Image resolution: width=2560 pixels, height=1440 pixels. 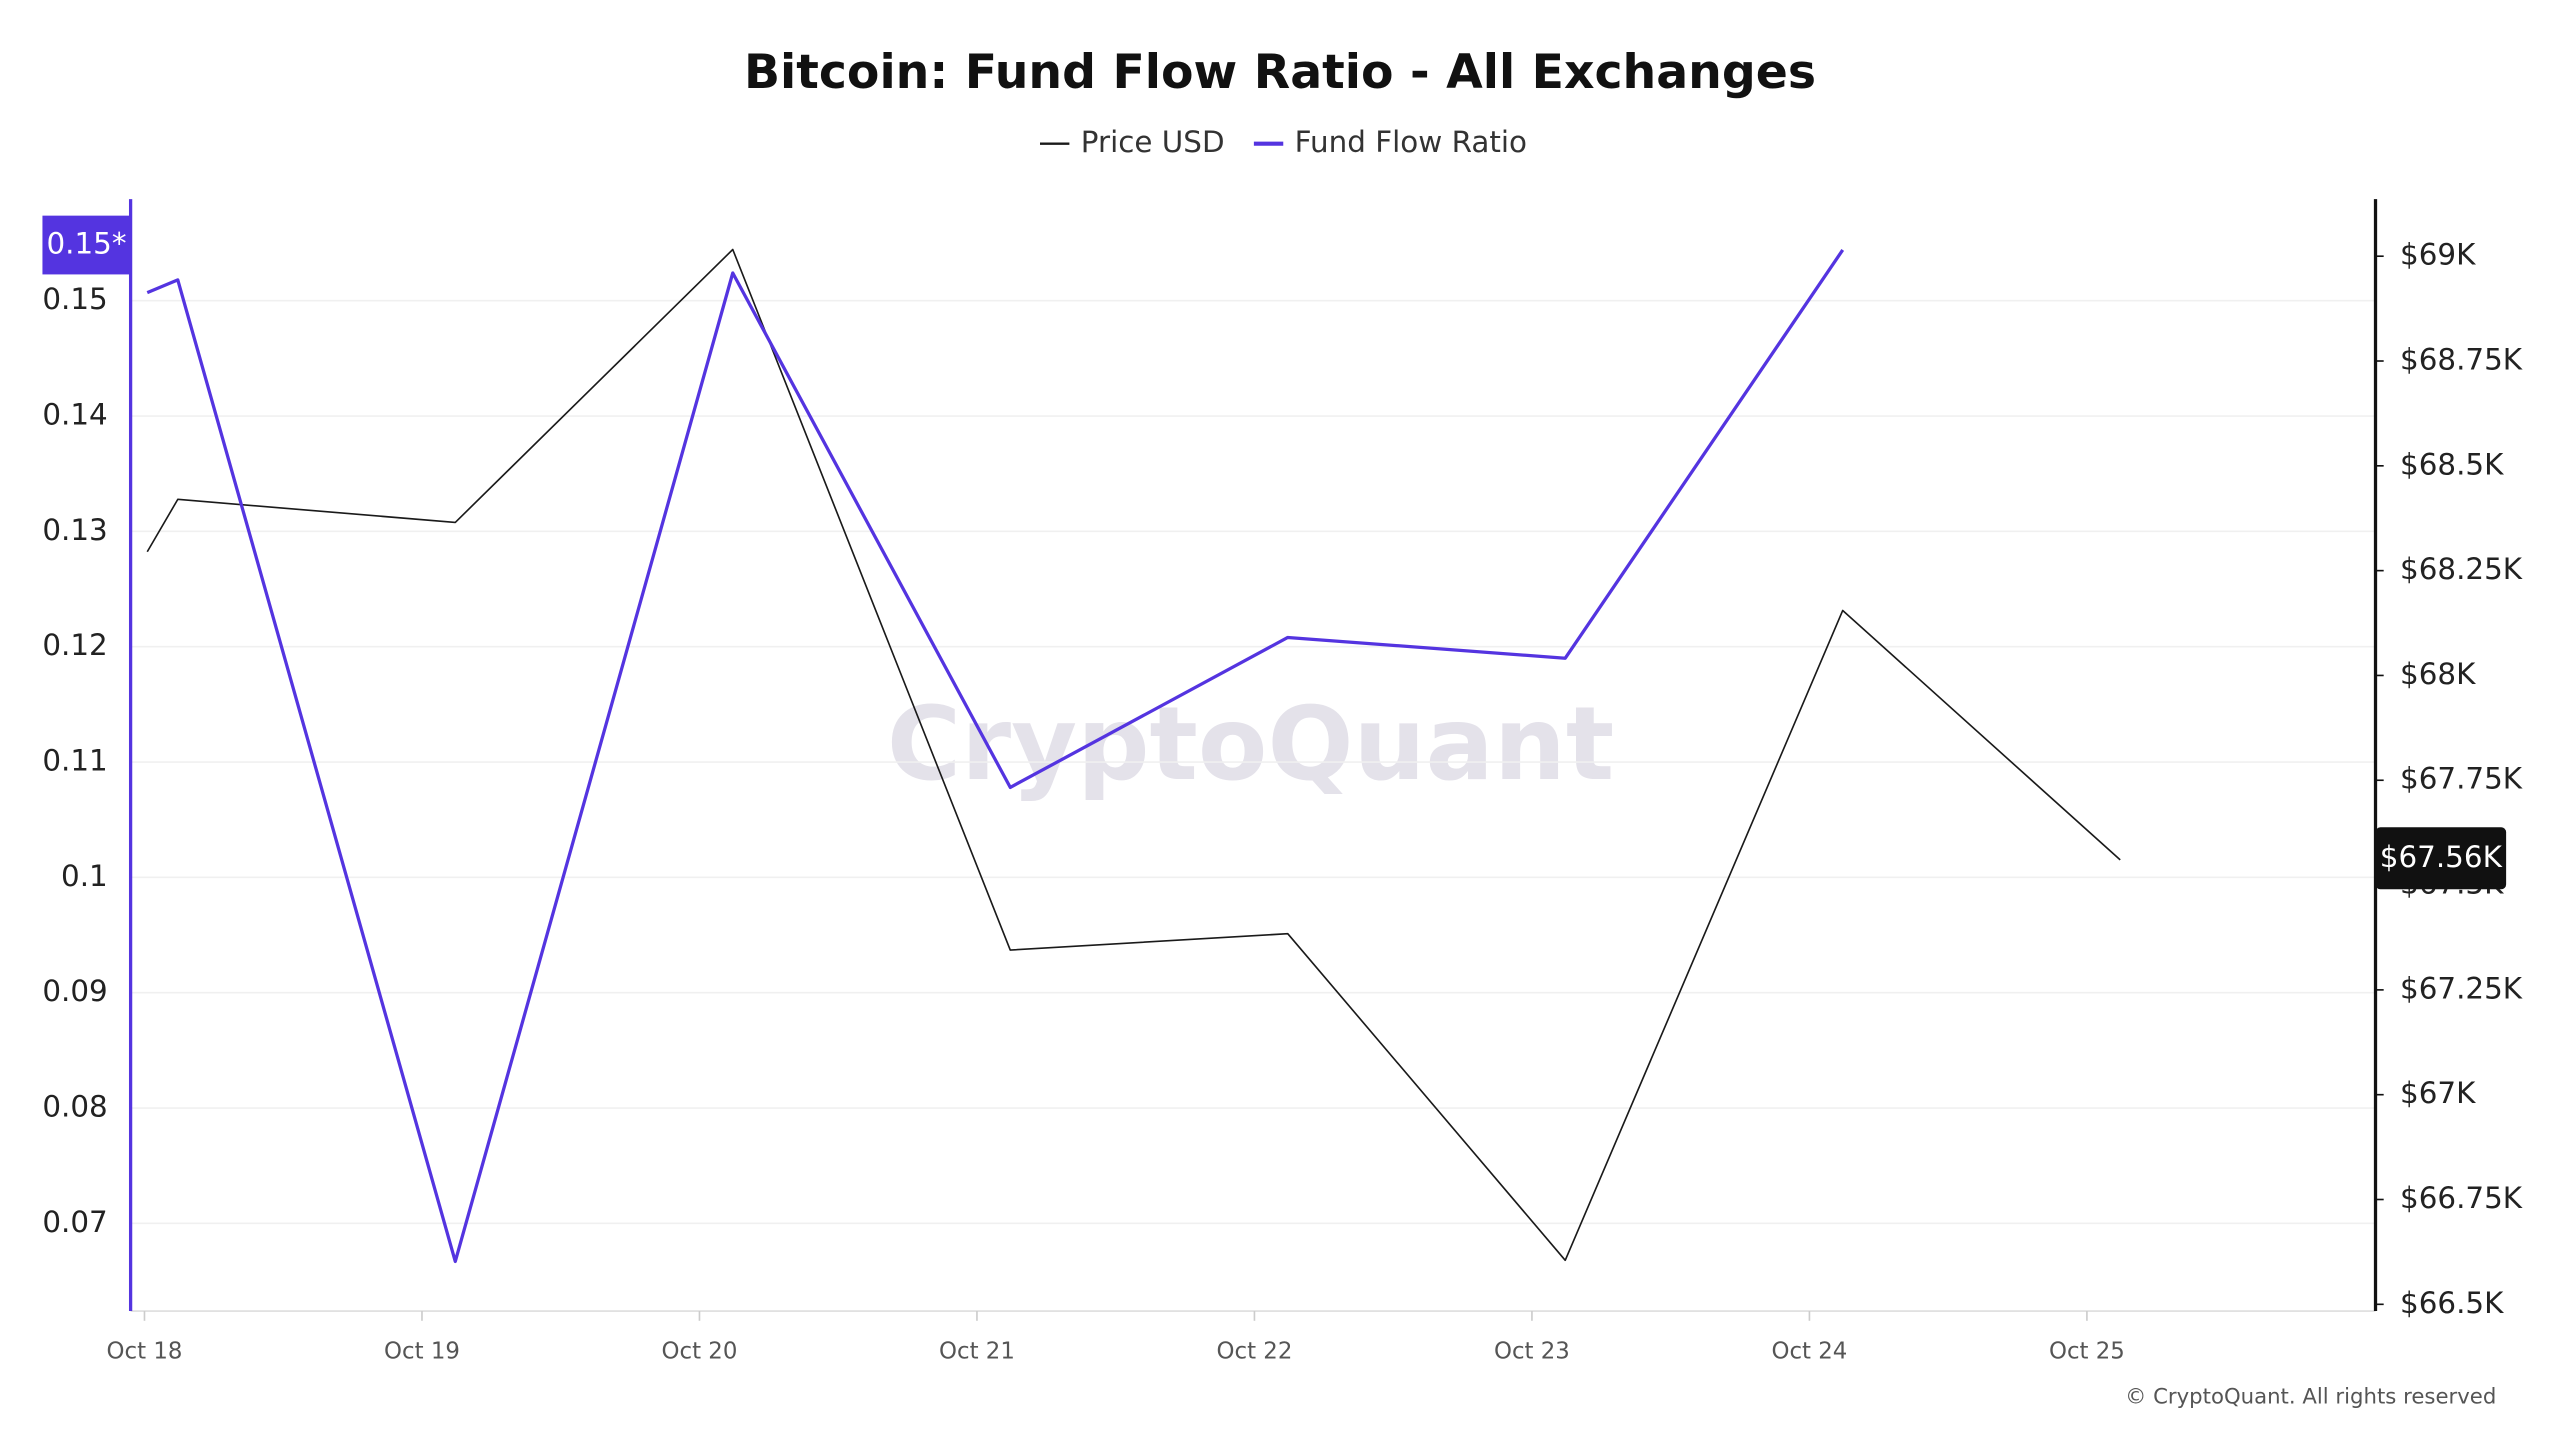 I want to click on x-tick-label: Oct 21, so click(x=977, y=1351).